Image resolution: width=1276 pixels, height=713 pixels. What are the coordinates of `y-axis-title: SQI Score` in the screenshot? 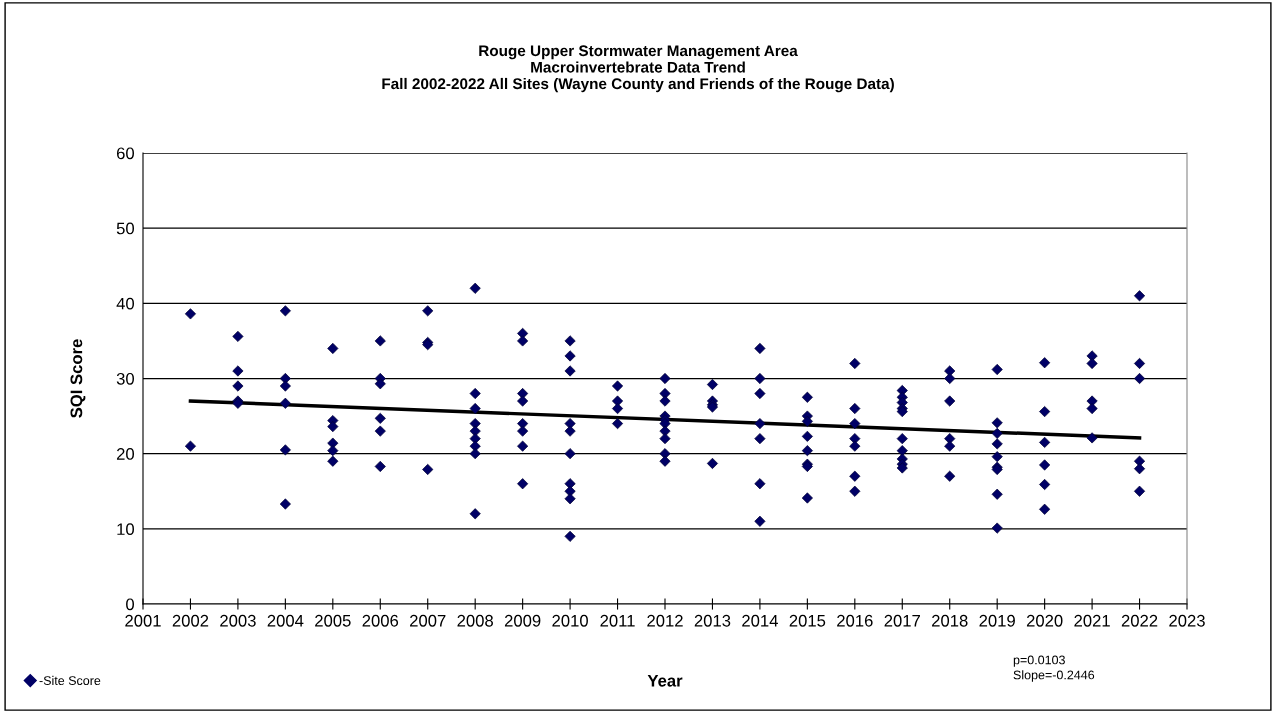 It's located at (78, 378).